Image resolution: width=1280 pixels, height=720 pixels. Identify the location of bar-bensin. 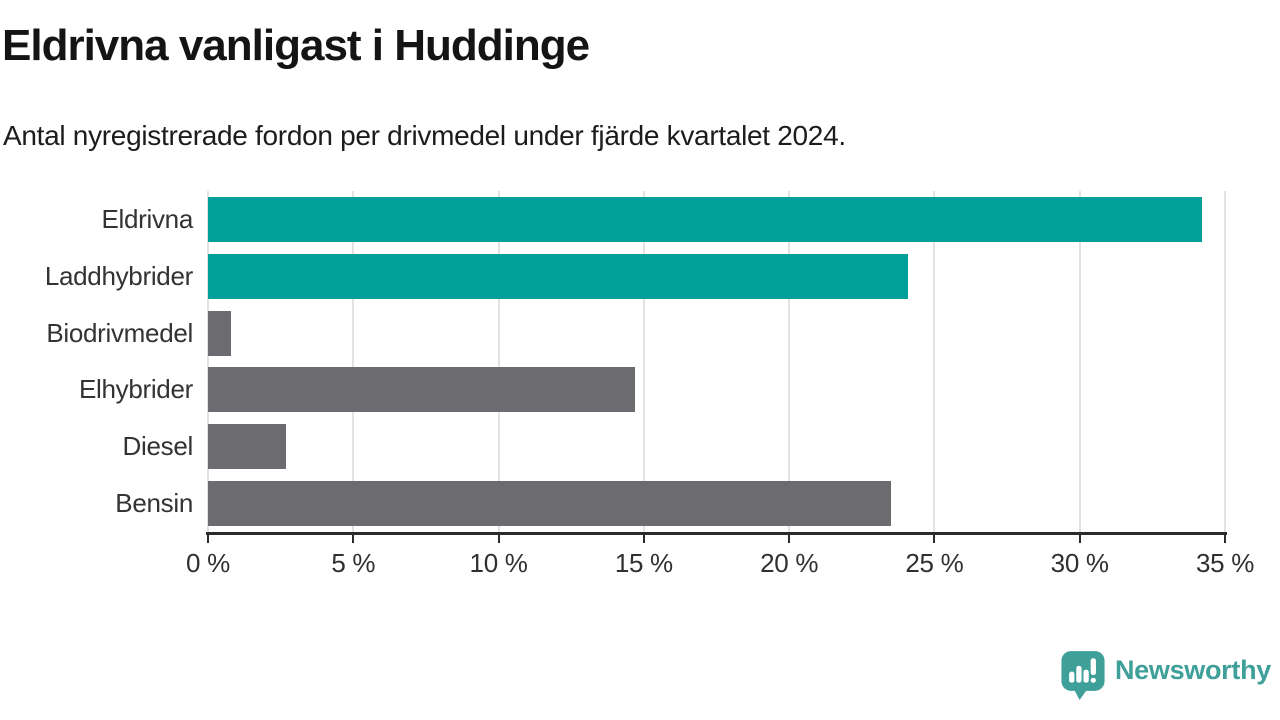
(549, 504).